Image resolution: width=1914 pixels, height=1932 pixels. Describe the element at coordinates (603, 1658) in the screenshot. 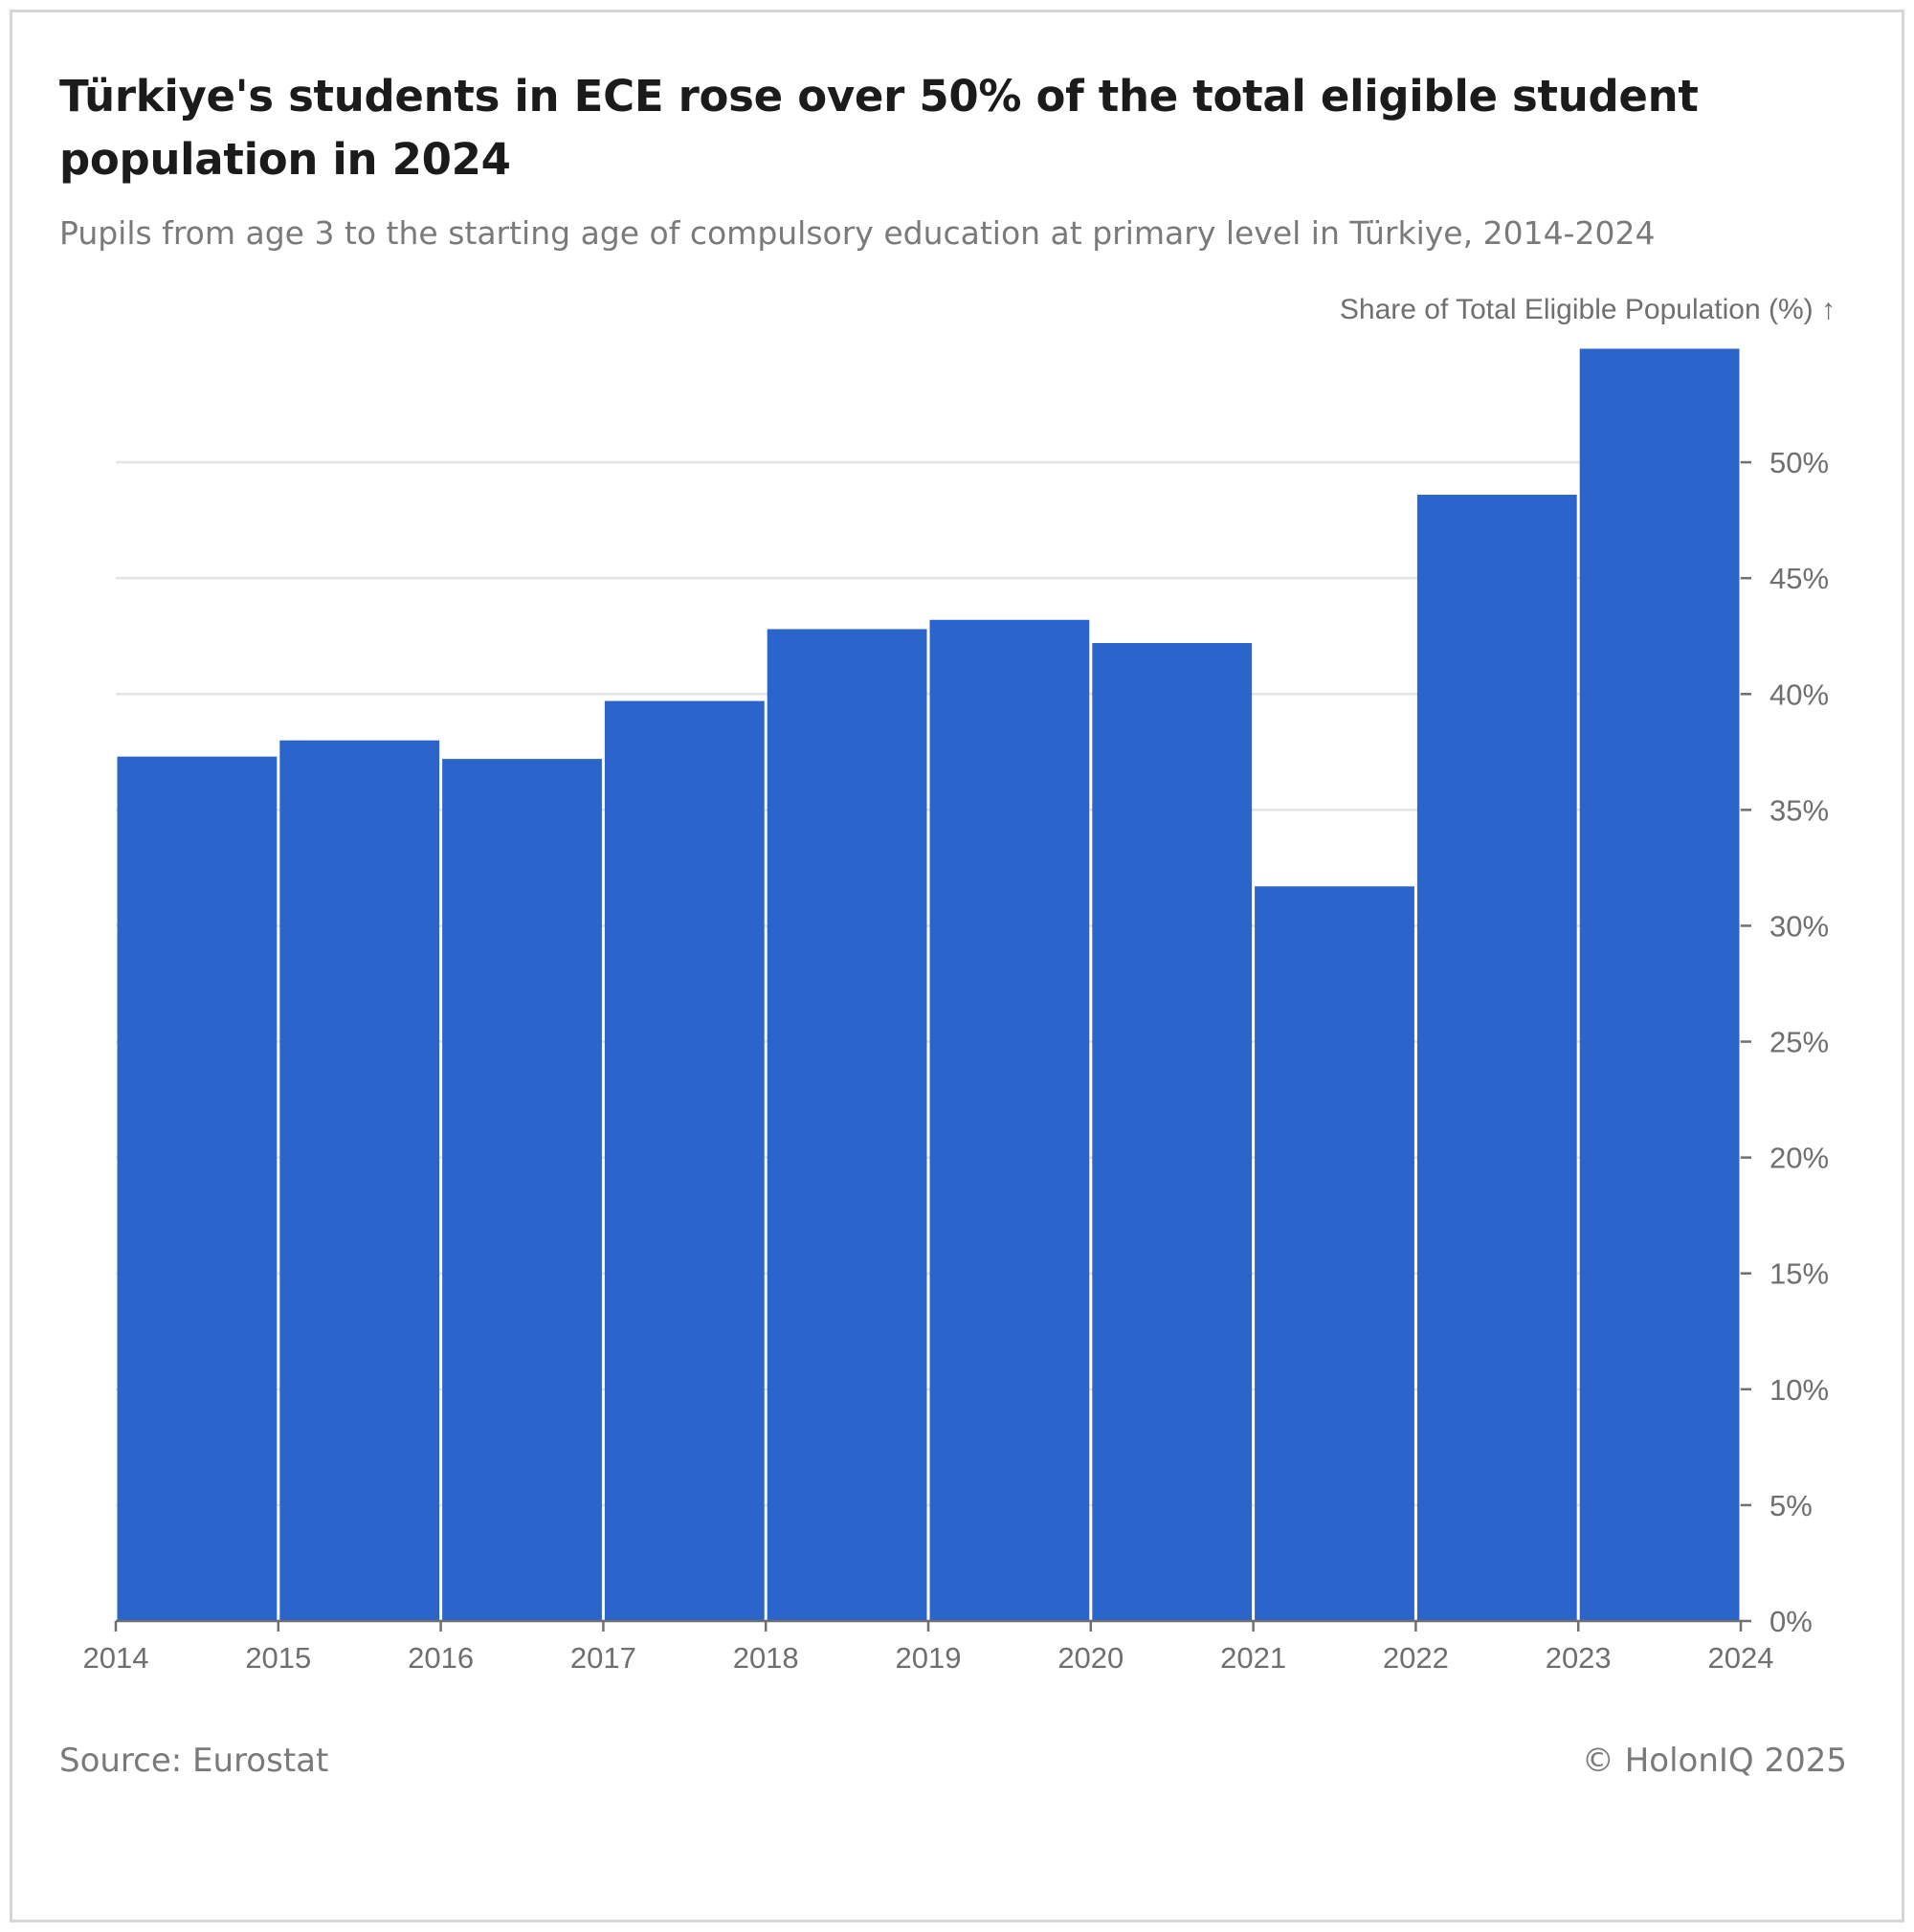

I see `x-tick-label: 2017` at that location.